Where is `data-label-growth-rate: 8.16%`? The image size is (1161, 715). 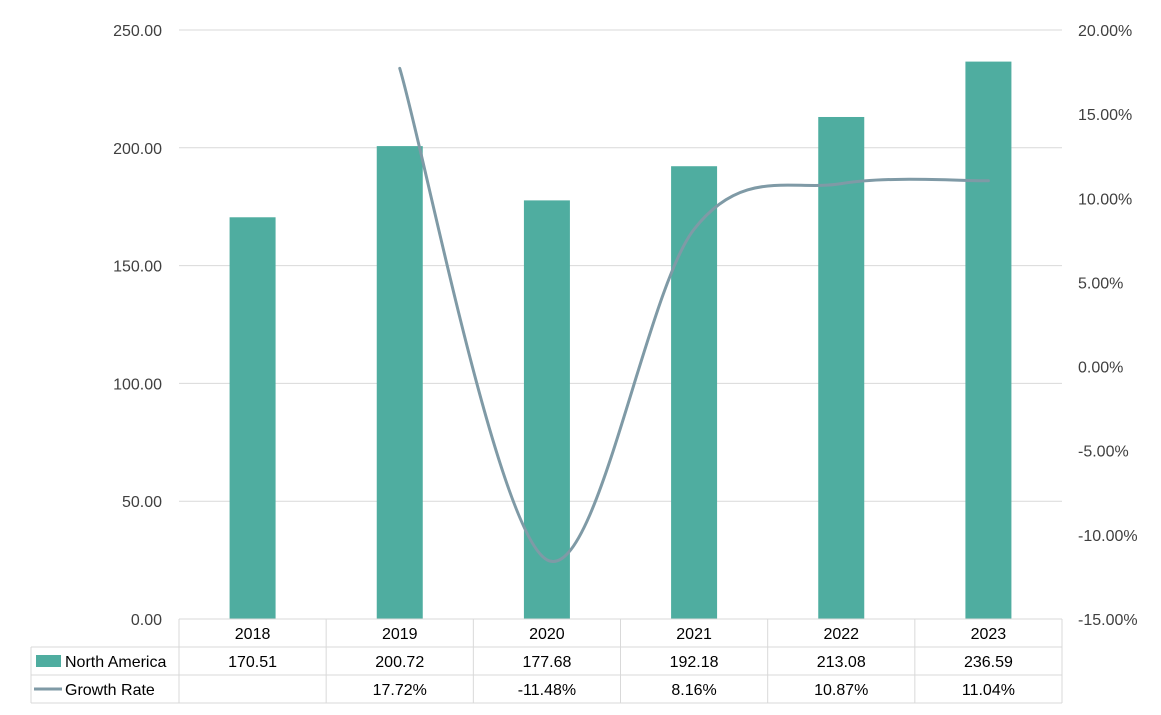
data-label-growth-rate: 8.16% is located at coordinates (693, 690).